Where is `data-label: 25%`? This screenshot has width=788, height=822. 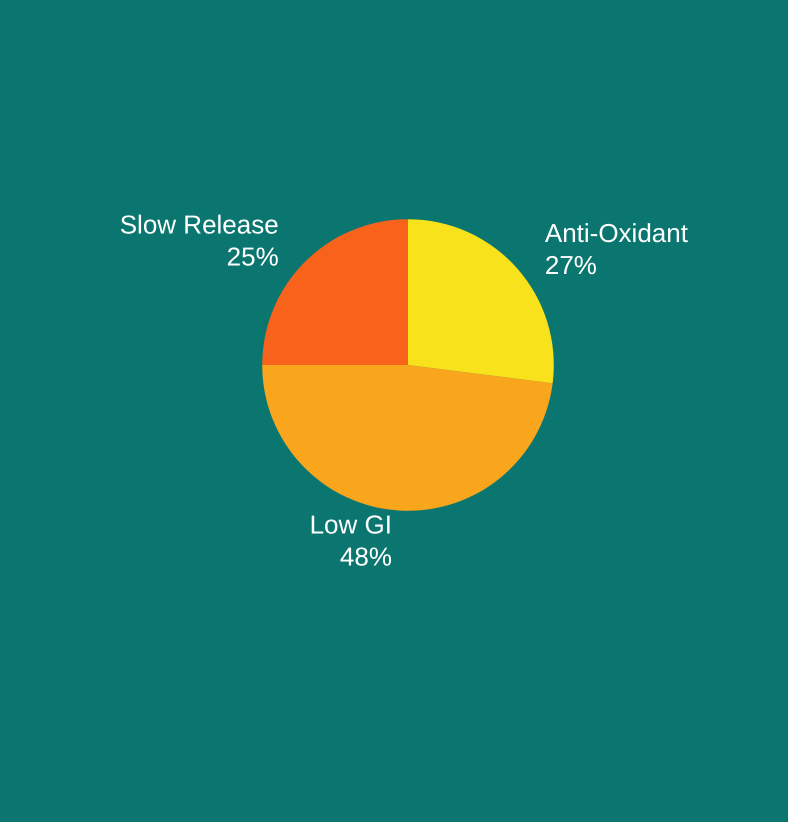 data-label: 25% is located at coordinates (252, 257).